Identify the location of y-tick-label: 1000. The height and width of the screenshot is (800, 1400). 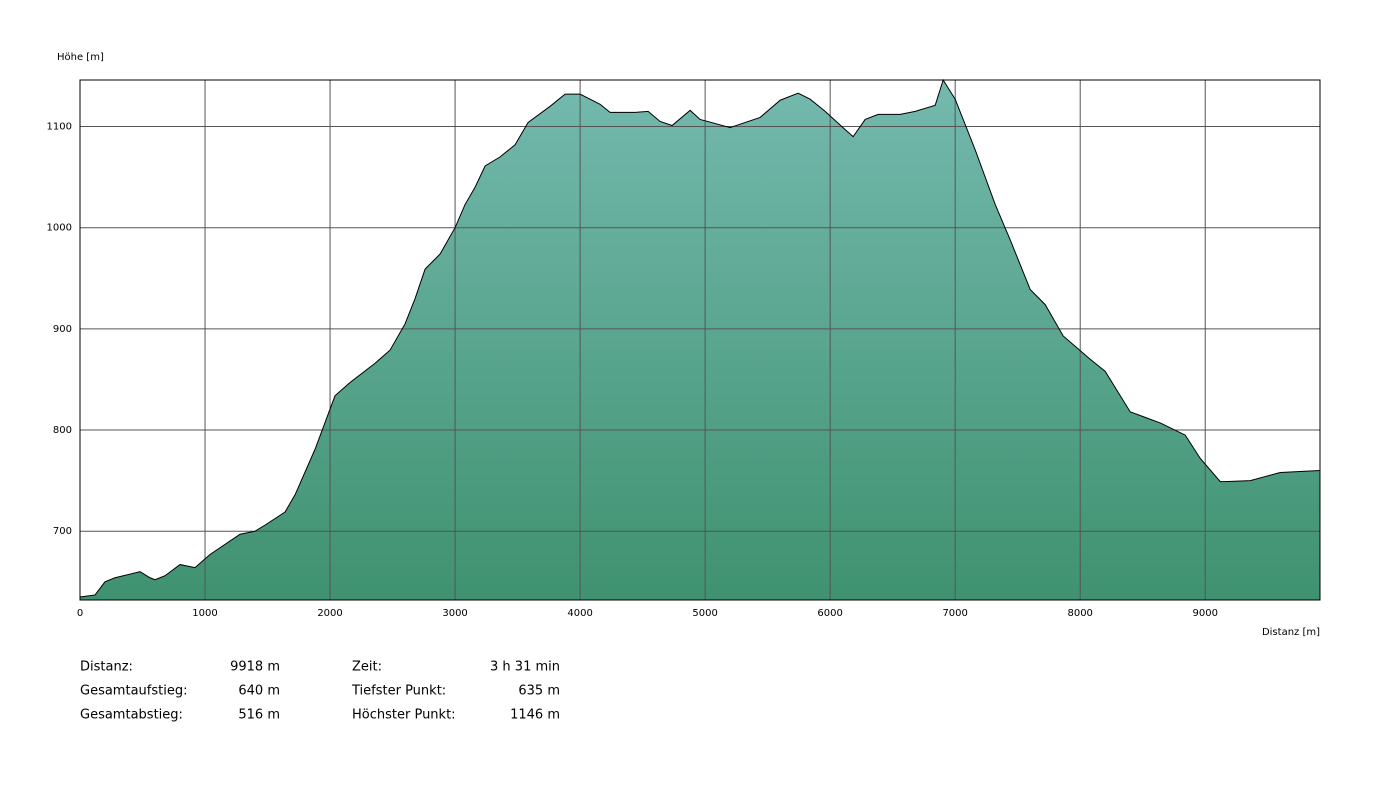
(59, 228).